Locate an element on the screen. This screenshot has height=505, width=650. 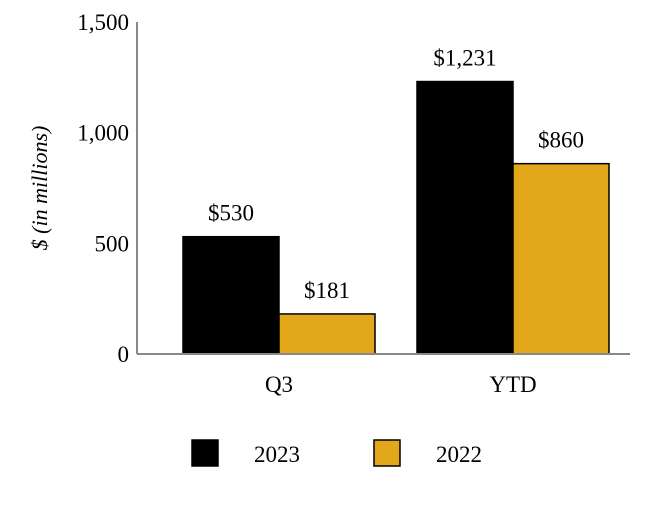
bar-2022-YTD is located at coordinates (561, 258).